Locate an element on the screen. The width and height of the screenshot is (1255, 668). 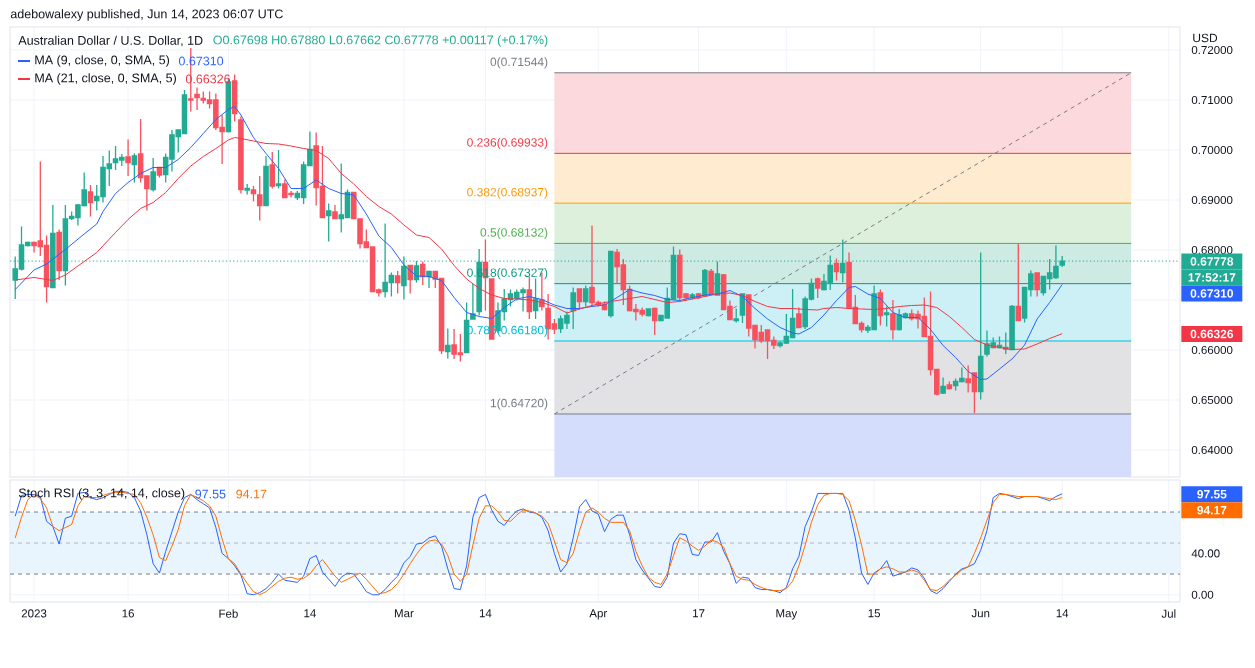
text: adebowalexy published, Jun 14, 2023 06:07 UTC is located at coordinates (146, 15).